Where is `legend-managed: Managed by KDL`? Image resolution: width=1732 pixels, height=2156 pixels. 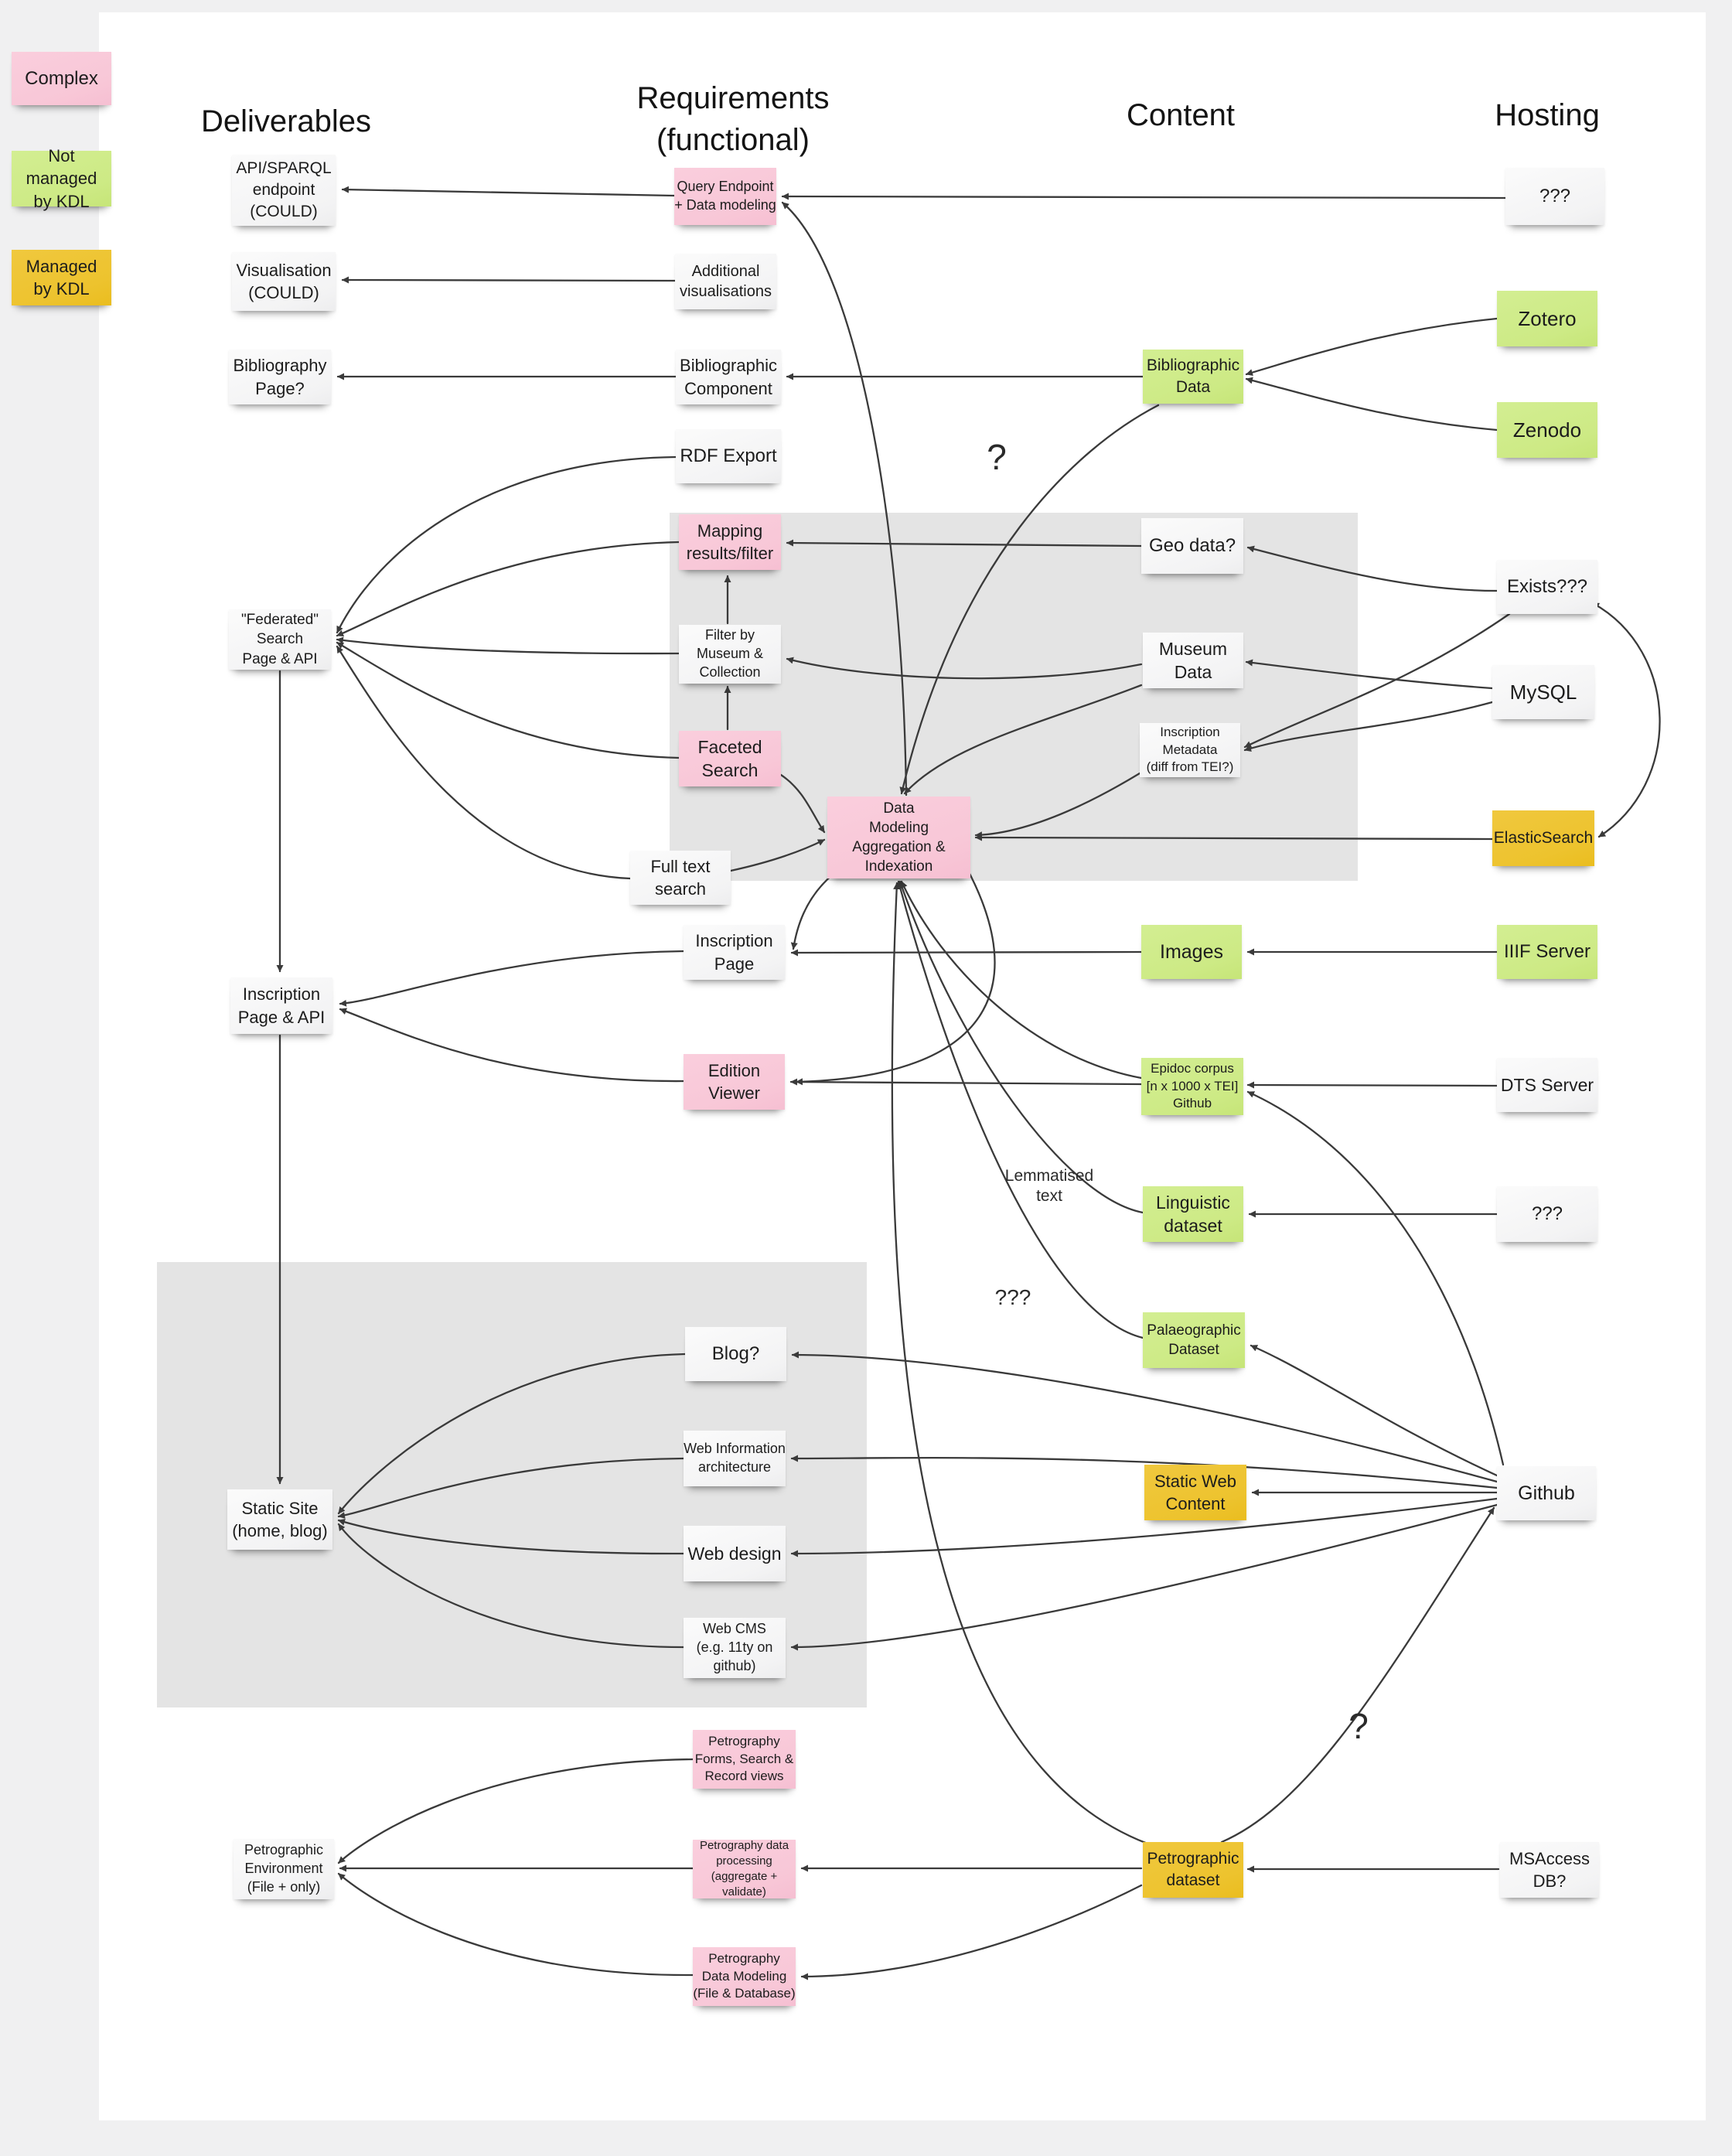
legend-managed: Managed by KDL is located at coordinates (61, 277).